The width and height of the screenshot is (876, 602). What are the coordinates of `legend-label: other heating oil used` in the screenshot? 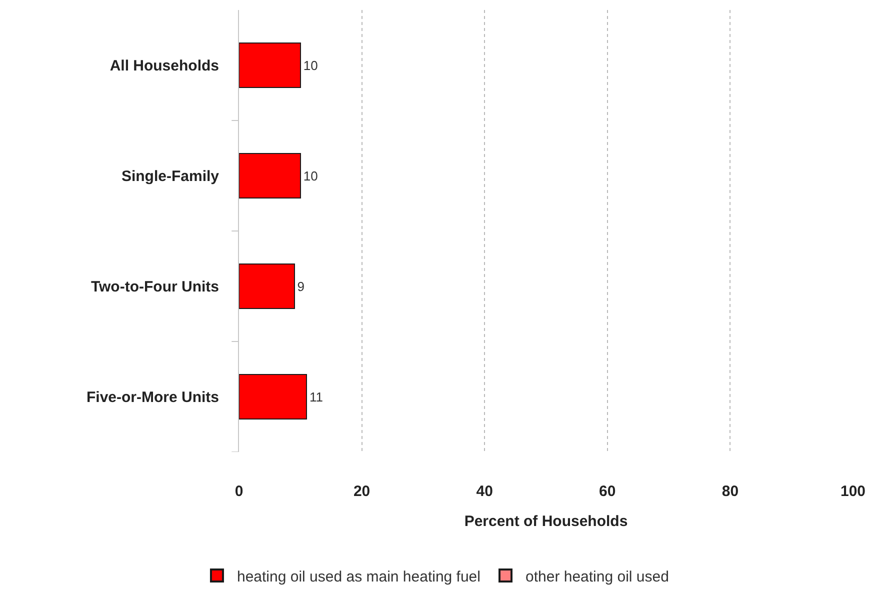 It's located at (597, 577).